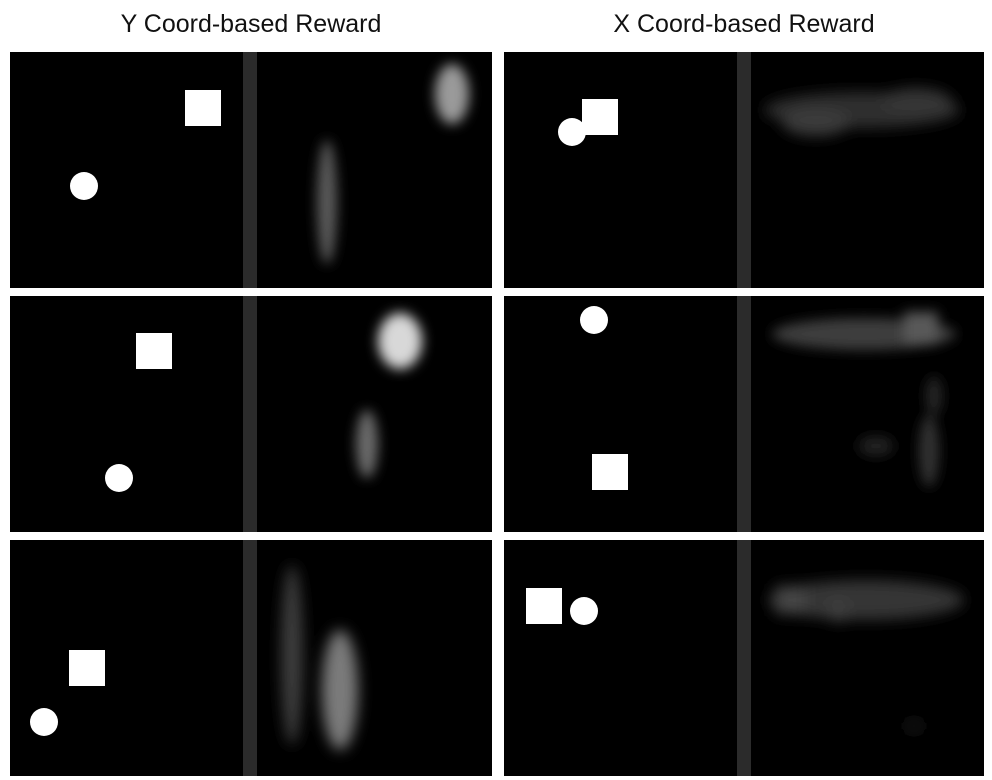 Image resolution: width=992 pixels, height=780 pixels. Describe the element at coordinates (768, 414) in the screenshot. I see `x-reward-panel-row-2-image` at that location.